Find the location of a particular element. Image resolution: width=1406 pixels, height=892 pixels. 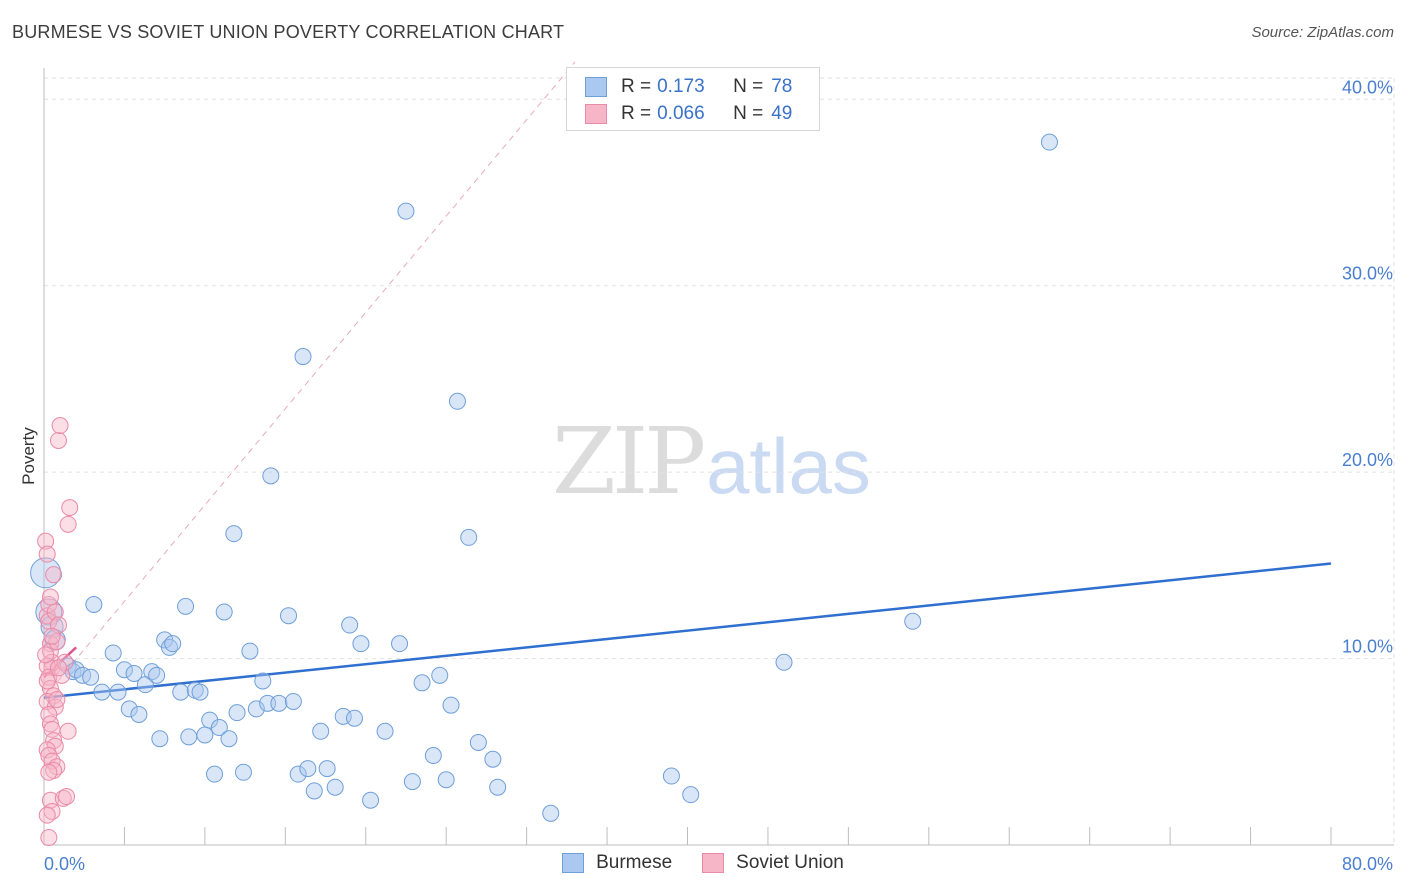

y-tick-label: 20.0% is located at coordinates (1367, 460).